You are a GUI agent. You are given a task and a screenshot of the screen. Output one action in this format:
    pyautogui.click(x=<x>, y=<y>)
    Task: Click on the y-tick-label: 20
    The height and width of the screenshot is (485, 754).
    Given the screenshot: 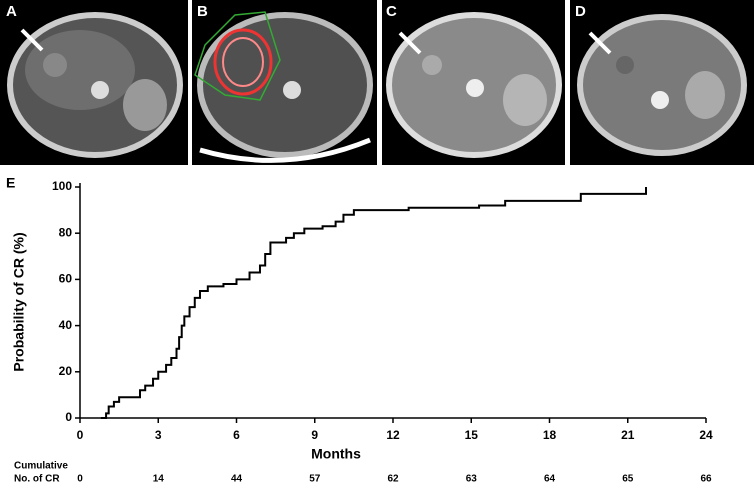 What is the action you would take?
    pyautogui.click(x=66, y=371)
    